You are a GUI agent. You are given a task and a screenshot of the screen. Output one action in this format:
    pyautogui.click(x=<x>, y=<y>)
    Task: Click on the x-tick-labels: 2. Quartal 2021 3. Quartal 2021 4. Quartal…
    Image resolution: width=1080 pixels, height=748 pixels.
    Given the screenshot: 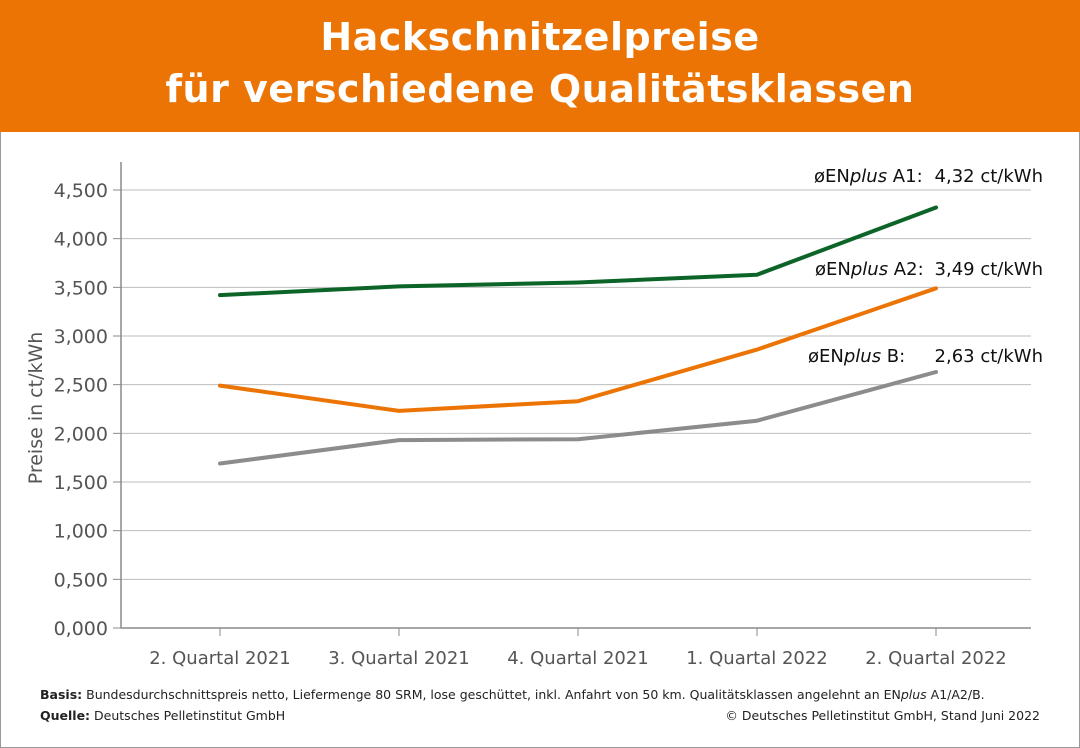 What is the action you would take?
    pyautogui.click(x=578, y=648)
    